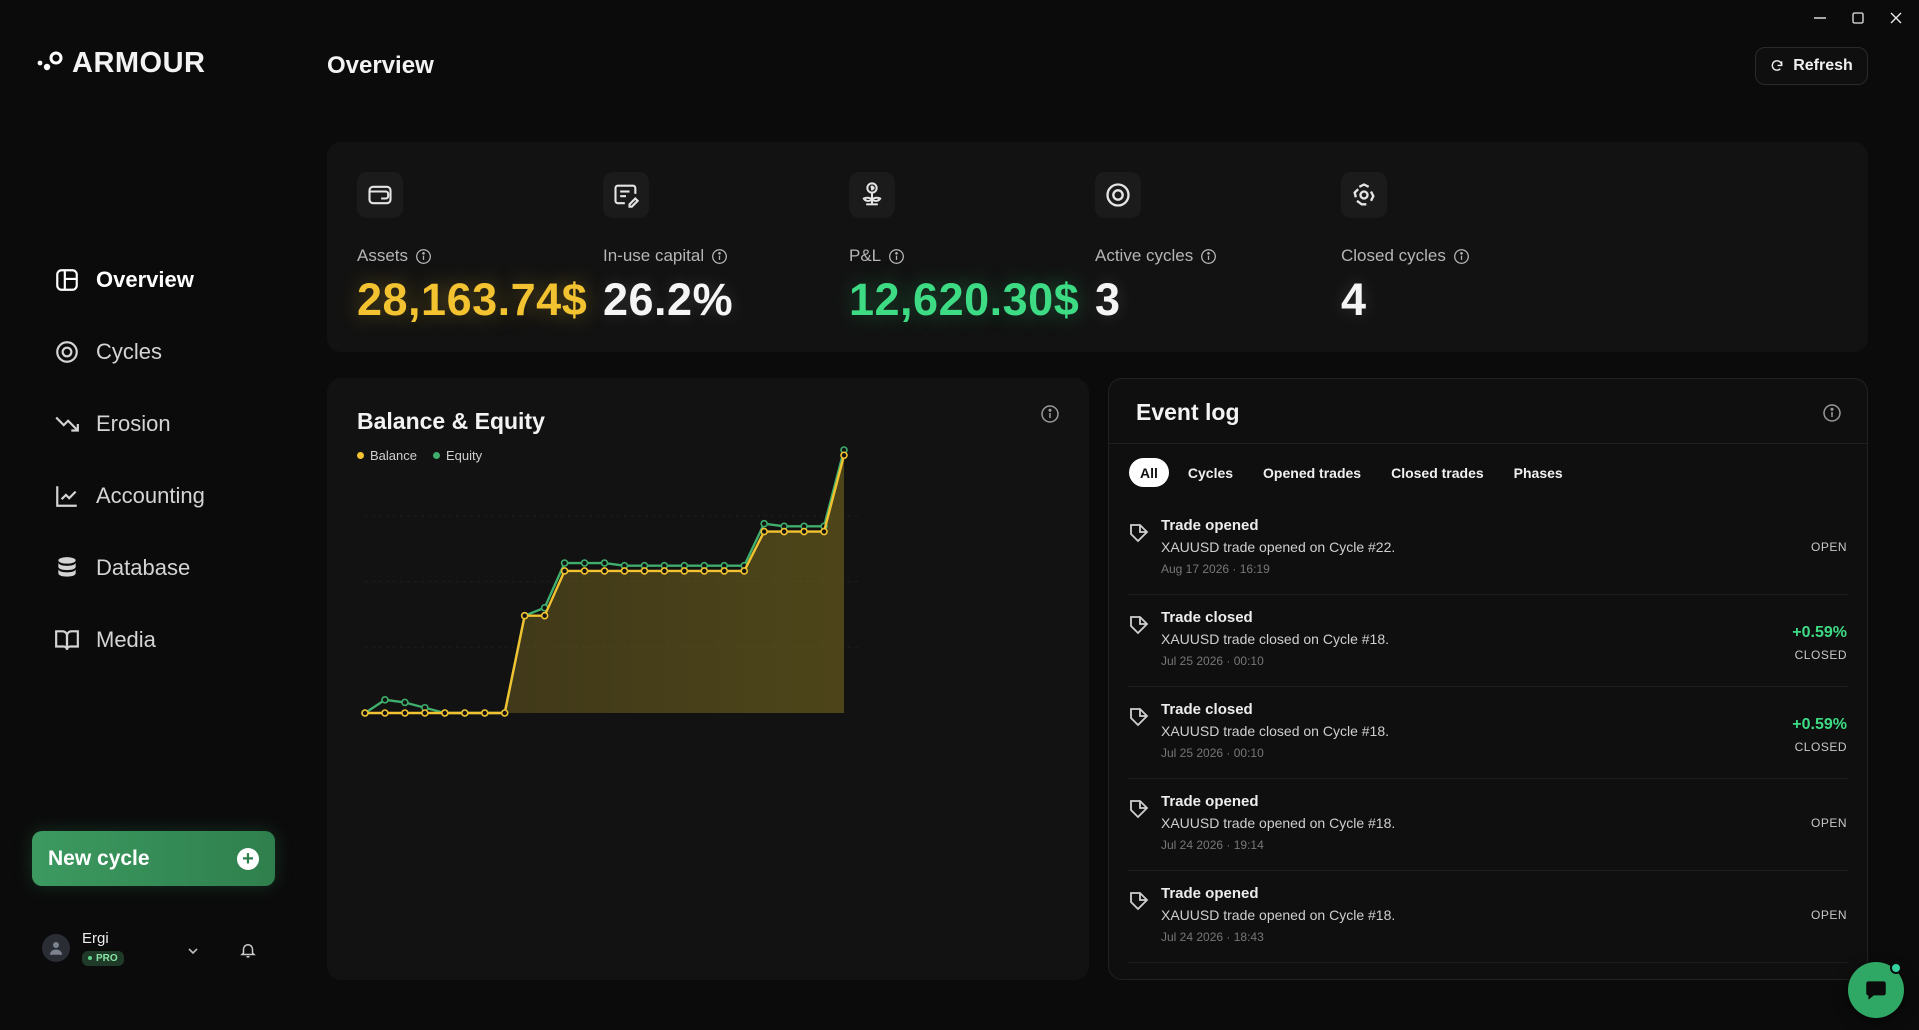  Describe the element at coordinates (66, 496) in the screenshot. I see `chart-line-icon` at that location.